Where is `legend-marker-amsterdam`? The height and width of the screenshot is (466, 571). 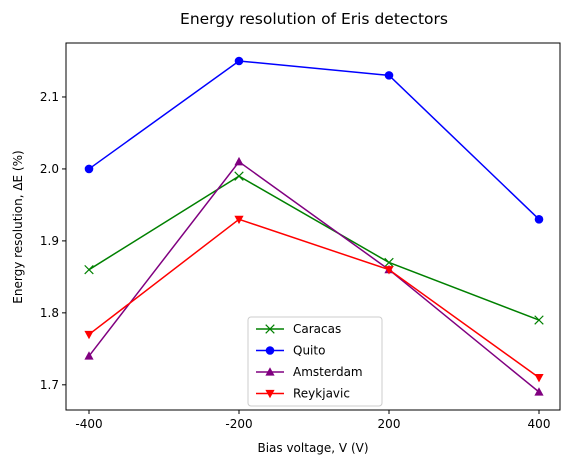 legend-marker-amsterdam is located at coordinates (270, 371).